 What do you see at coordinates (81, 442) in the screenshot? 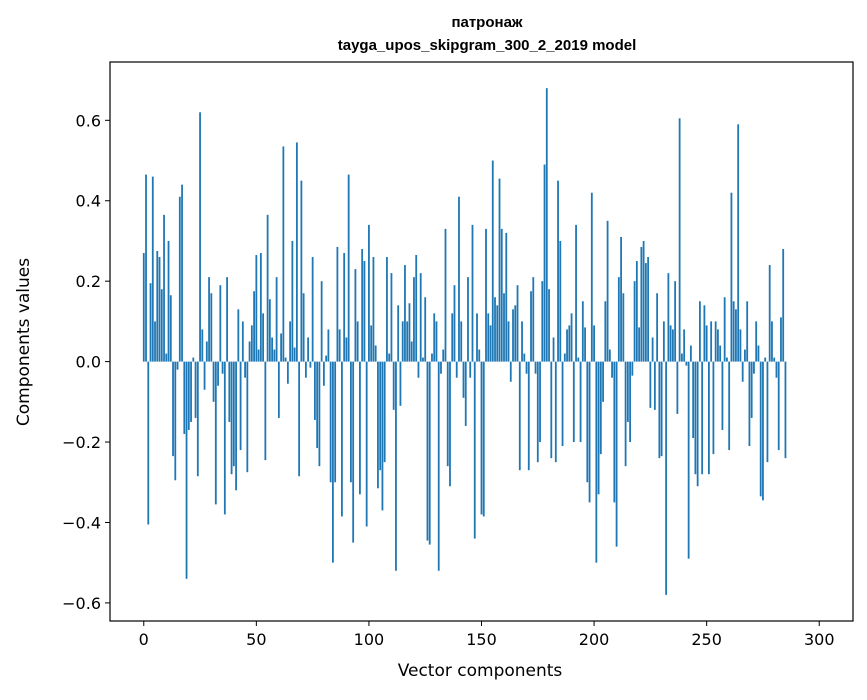
I see `y-tick-label: −0.2` at bounding box center [81, 442].